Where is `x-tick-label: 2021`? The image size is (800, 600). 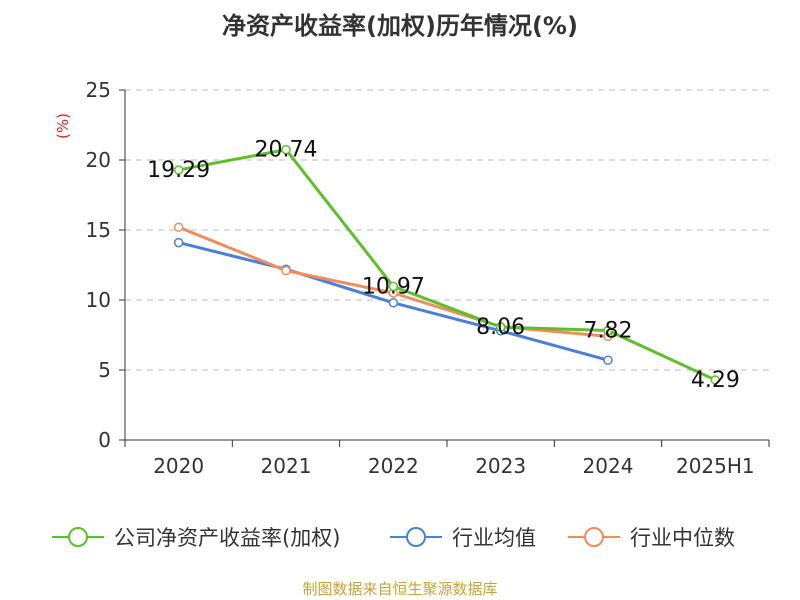 x-tick-label: 2021 is located at coordinates (286, 466).